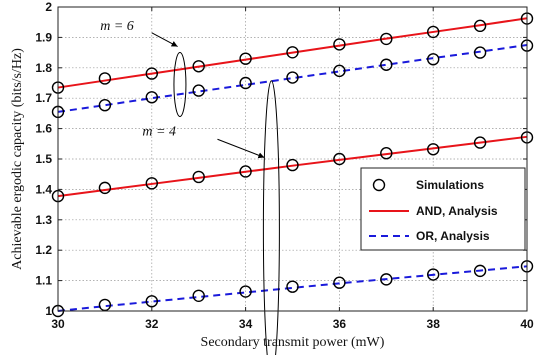 The image size is (544, 360). I want to click on y-axis-title: Achievable ergodic capacity (bits/s/Hz), so click(17, 159).